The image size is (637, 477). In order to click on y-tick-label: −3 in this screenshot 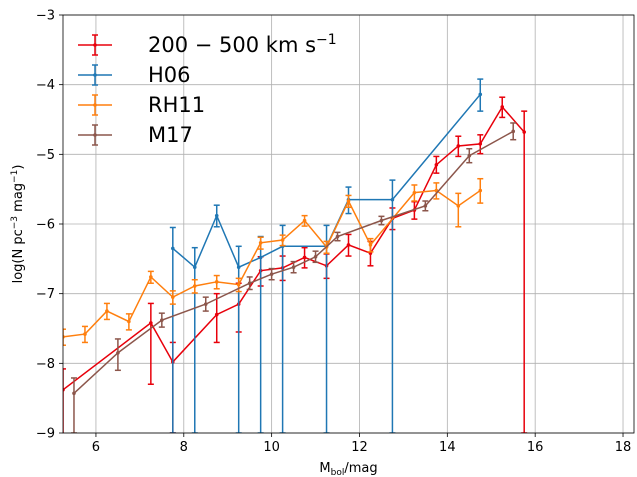, I will do `click(45, 16)`.